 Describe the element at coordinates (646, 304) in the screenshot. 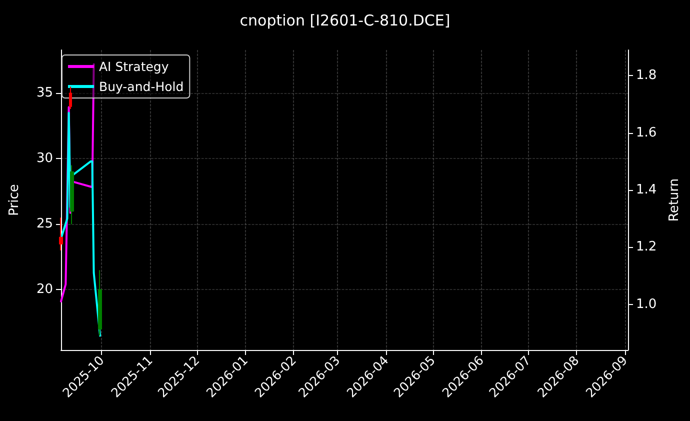

I see `y2-tick-label: 1.0` at that location.